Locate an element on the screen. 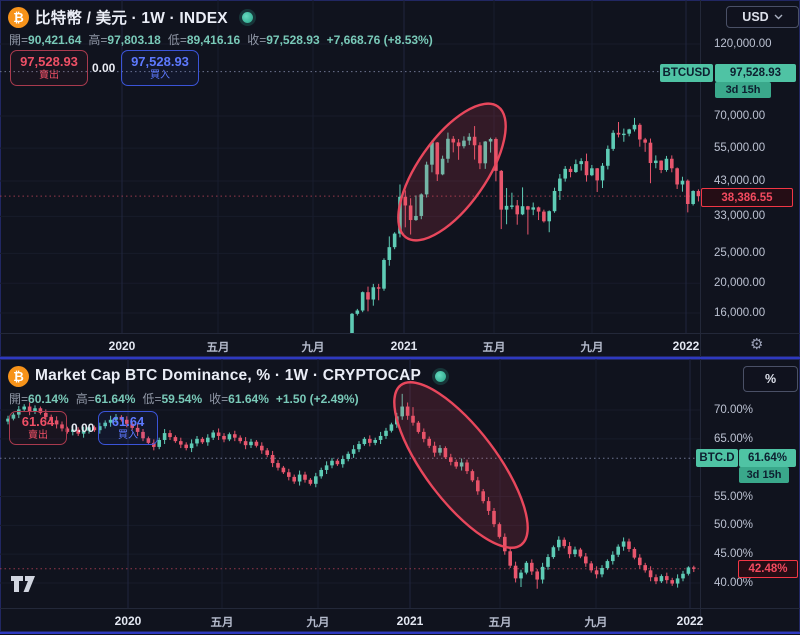 This screenshot has width=800, height=635. price-tick-label: 25,000.00 is located at coordinates (740, 253).